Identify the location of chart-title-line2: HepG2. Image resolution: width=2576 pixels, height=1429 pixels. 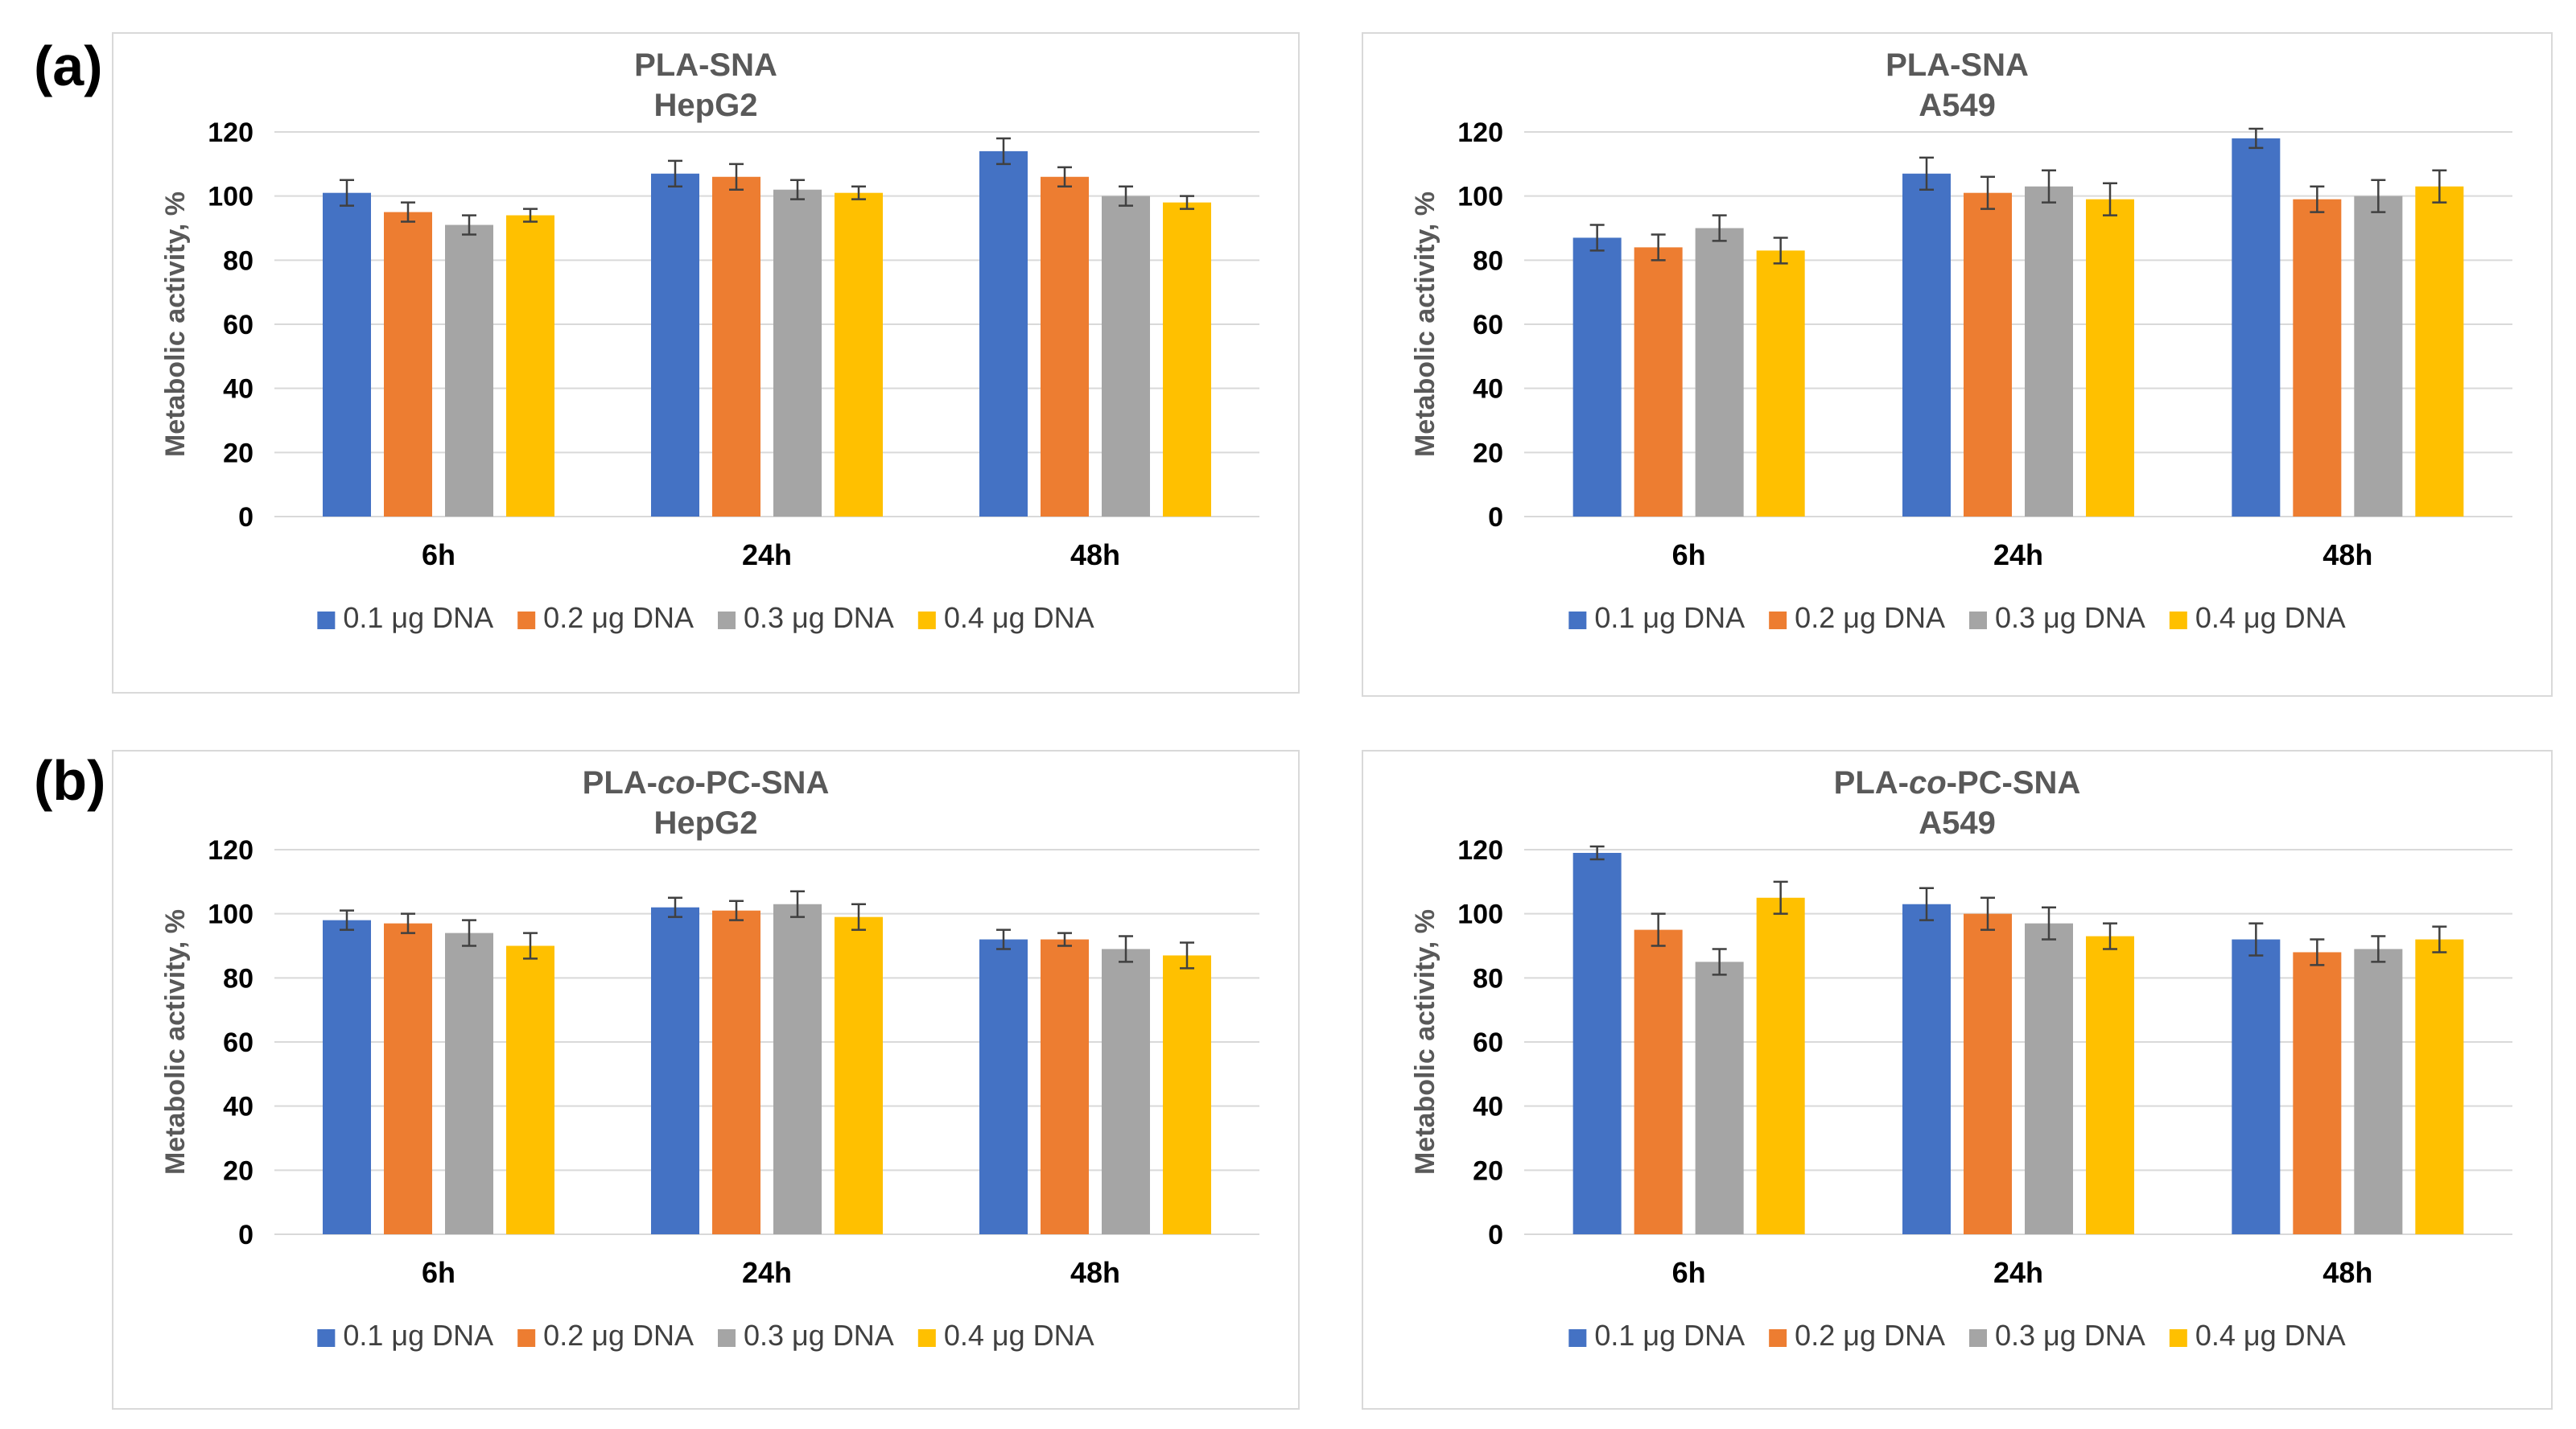
(706, 823).